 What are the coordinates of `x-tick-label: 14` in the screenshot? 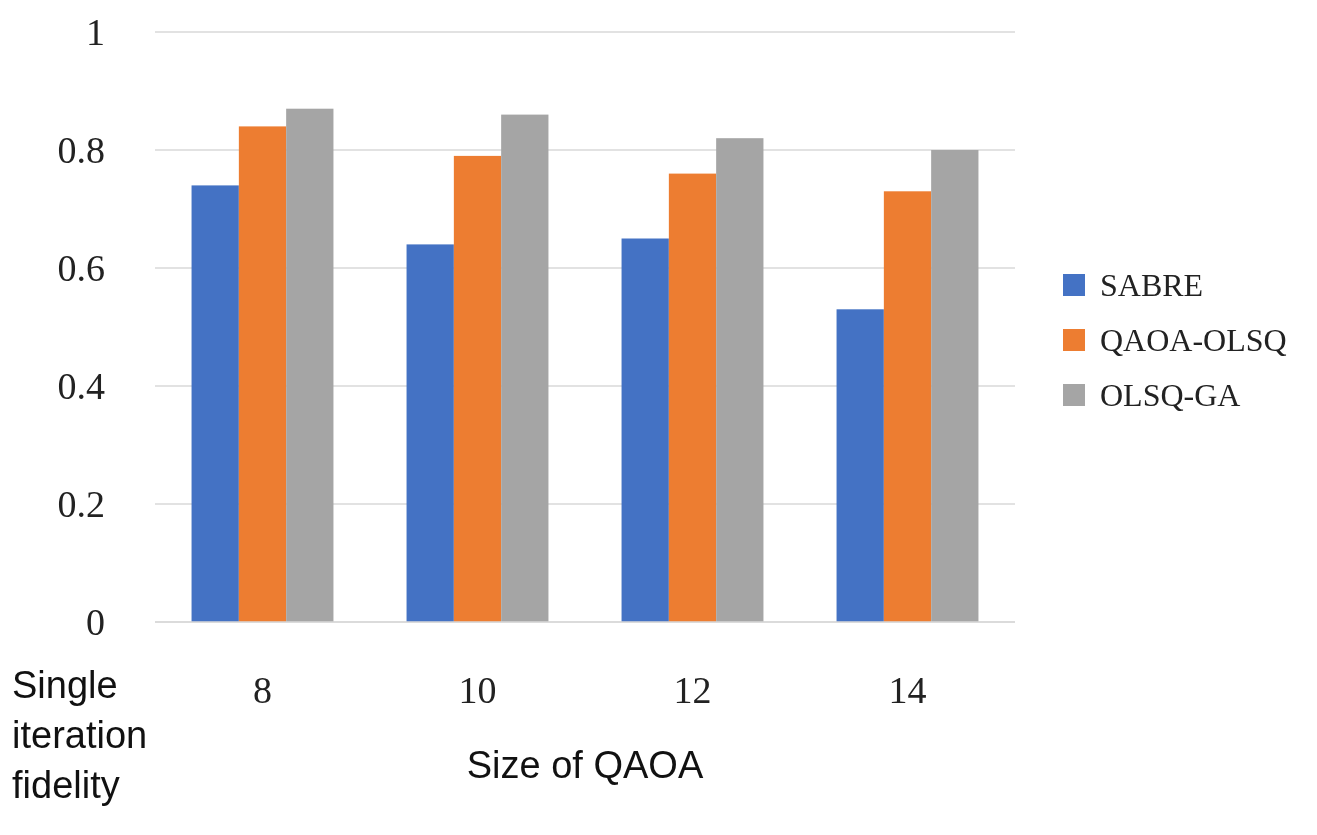 It's located at (907, 690).